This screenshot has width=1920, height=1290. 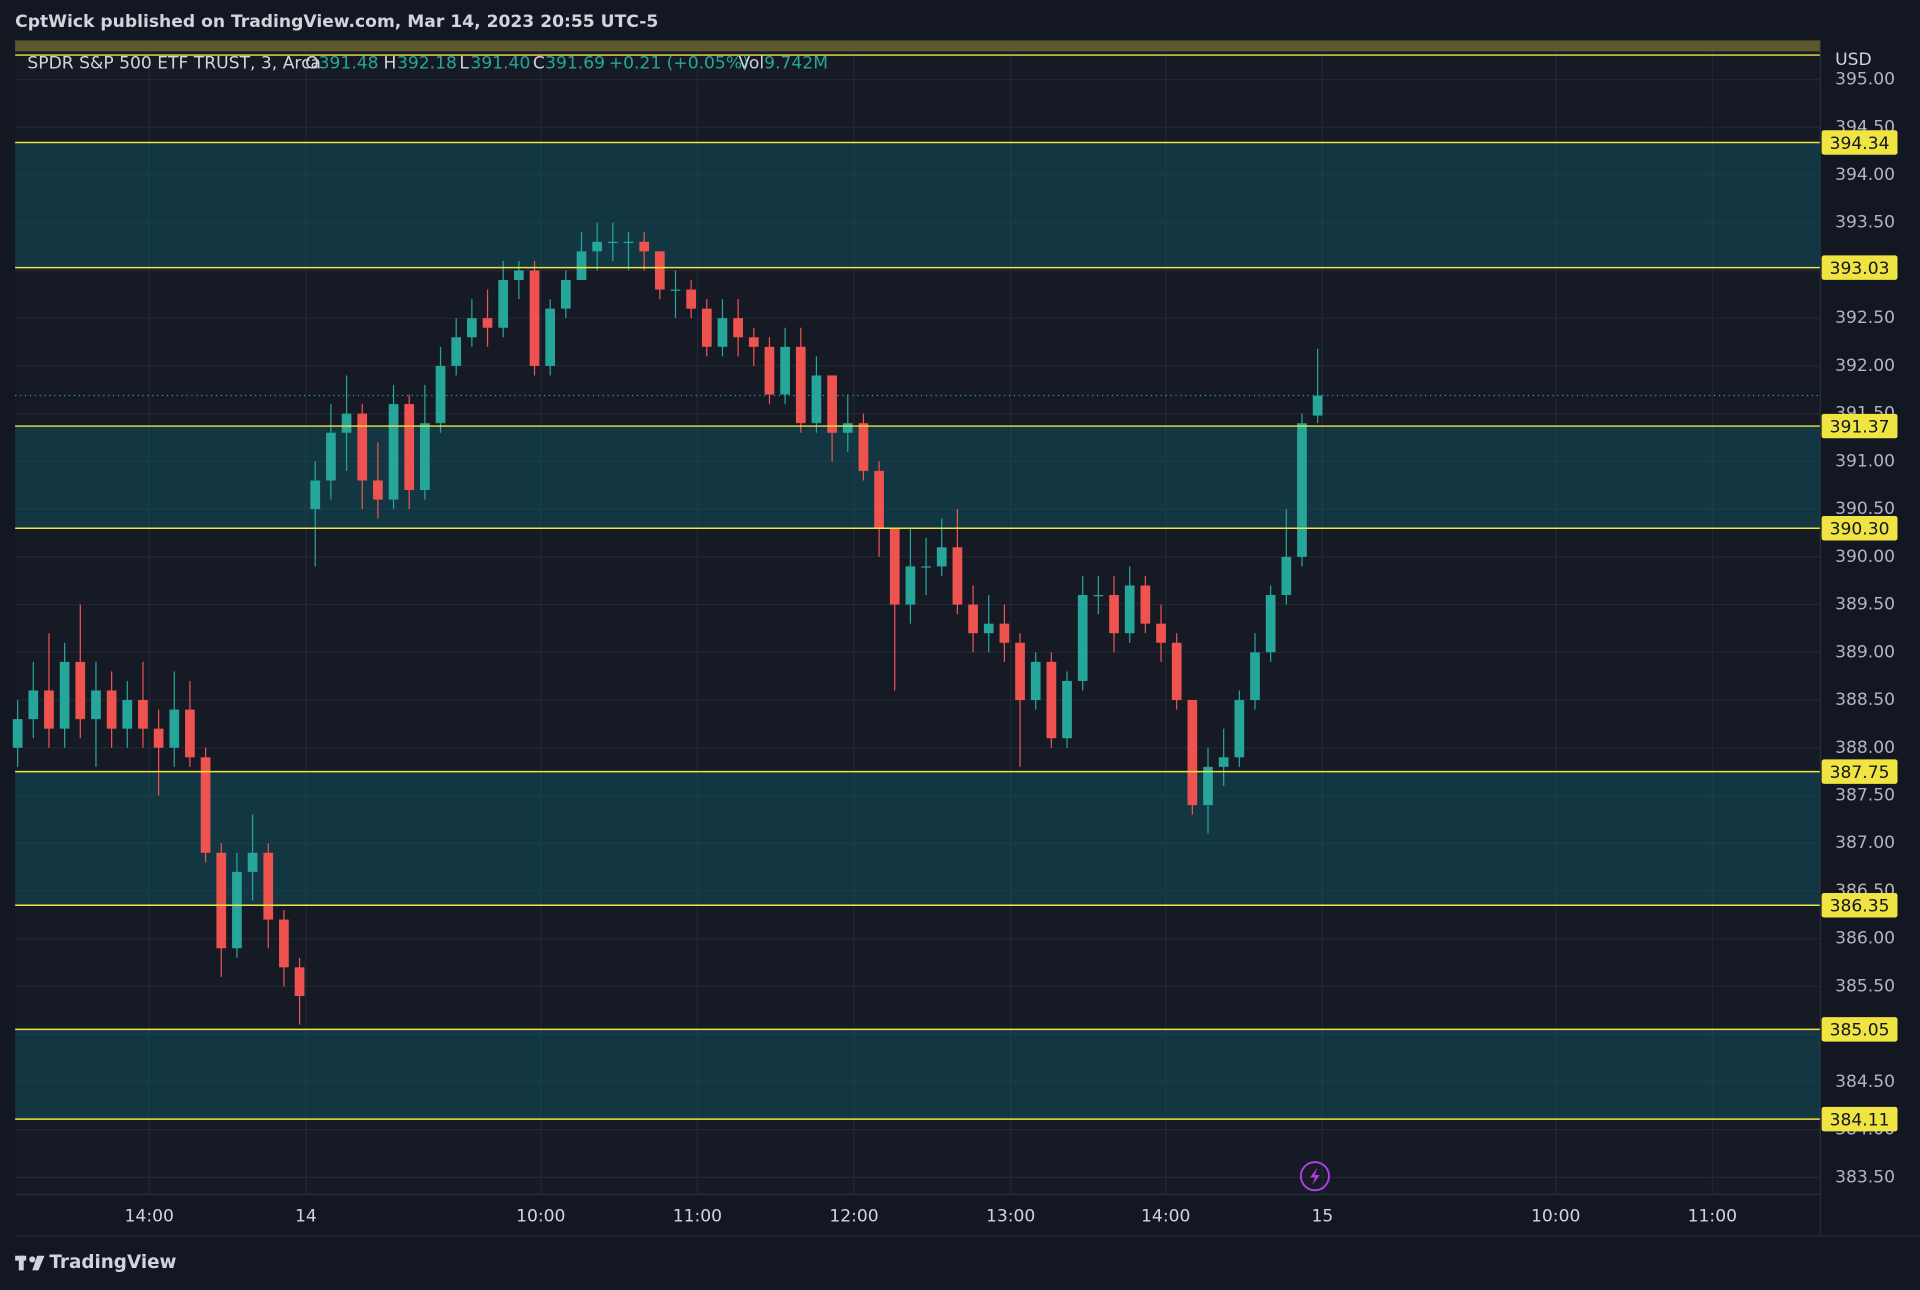 What do you see at coordinates (697, 1217) in the screenshot?
I see `x-tick-label: 11:00` at bounding box center [697, 1217].